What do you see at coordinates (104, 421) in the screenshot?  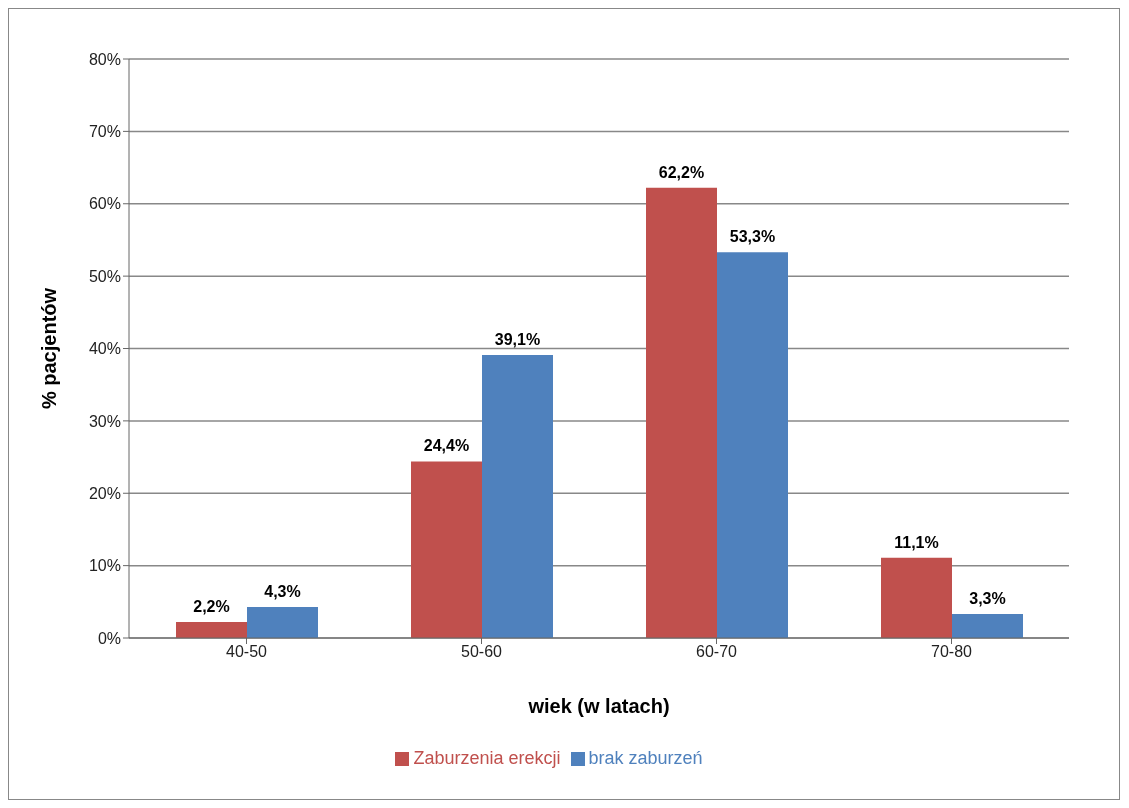 I see `y-tick-label: 30%` at bounding box center [104, 421].